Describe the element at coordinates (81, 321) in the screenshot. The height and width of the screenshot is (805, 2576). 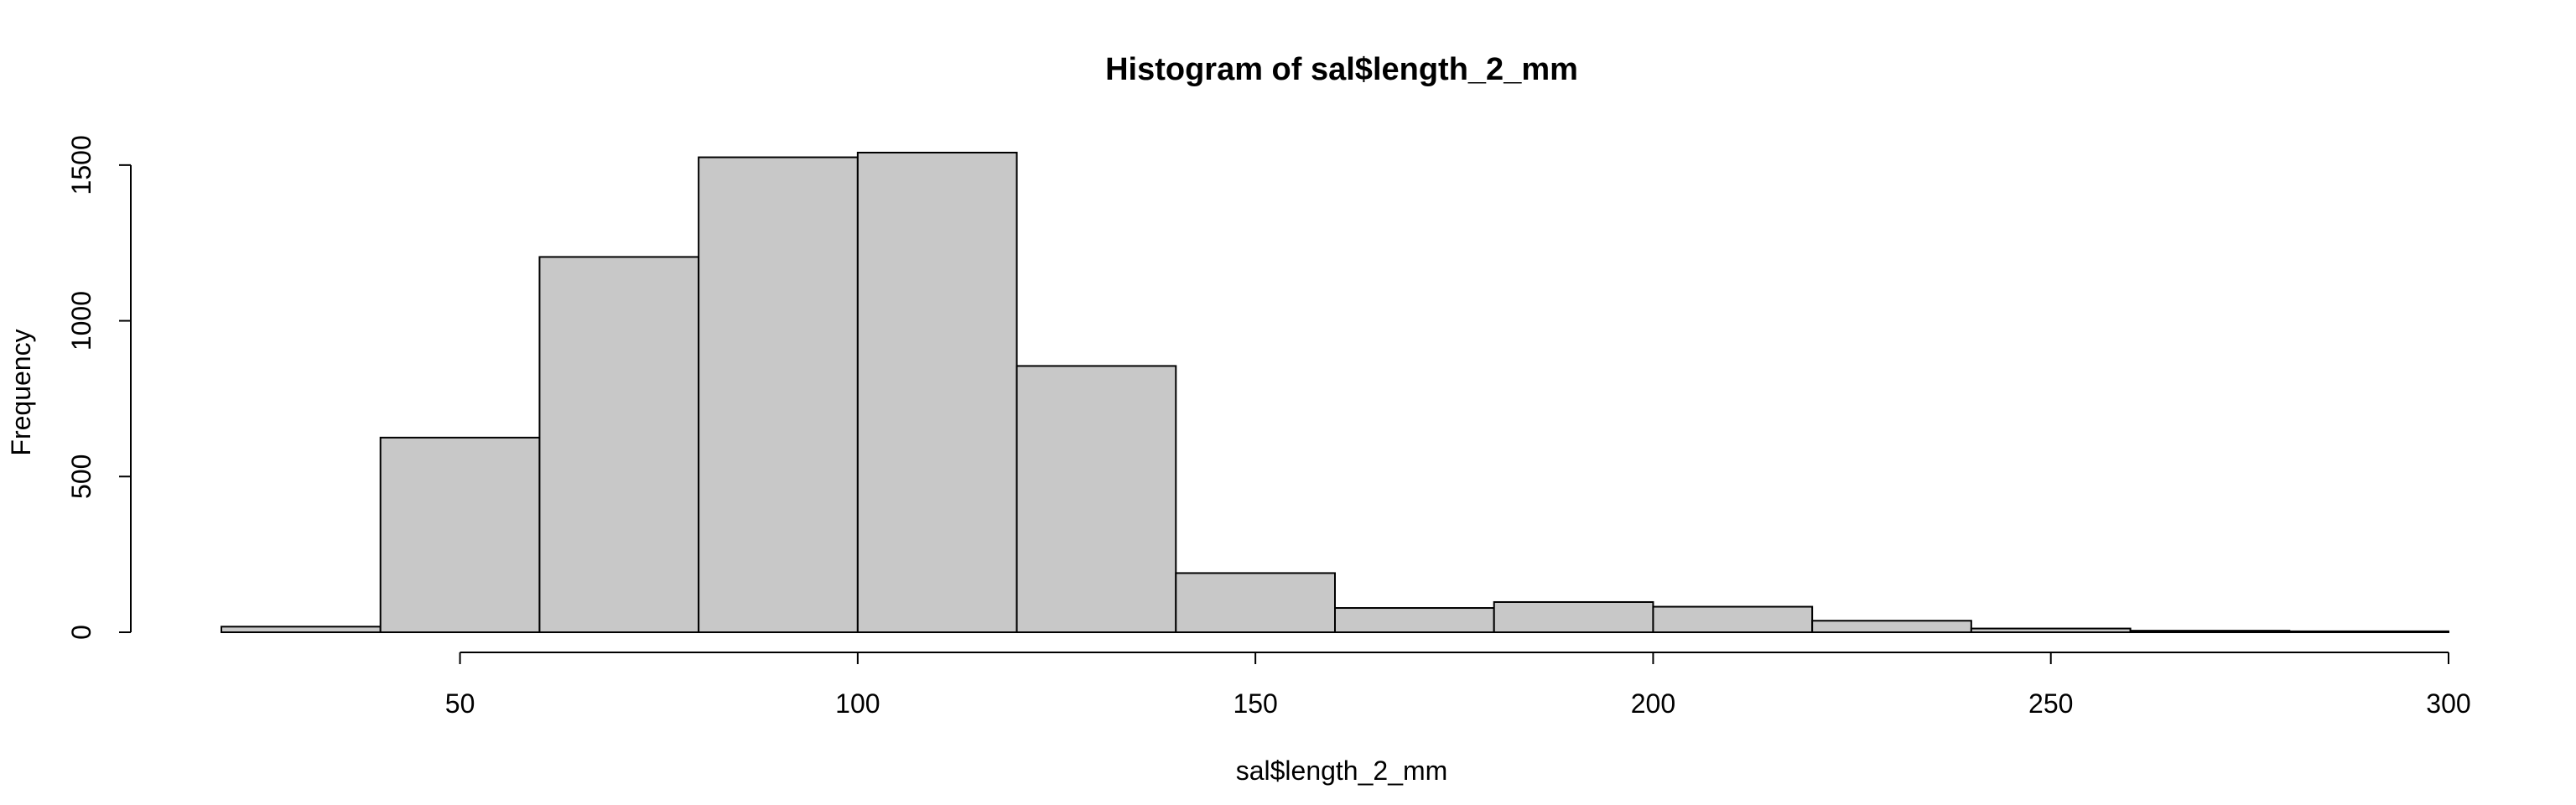
I see `y-tick-label: 1000` at that location.